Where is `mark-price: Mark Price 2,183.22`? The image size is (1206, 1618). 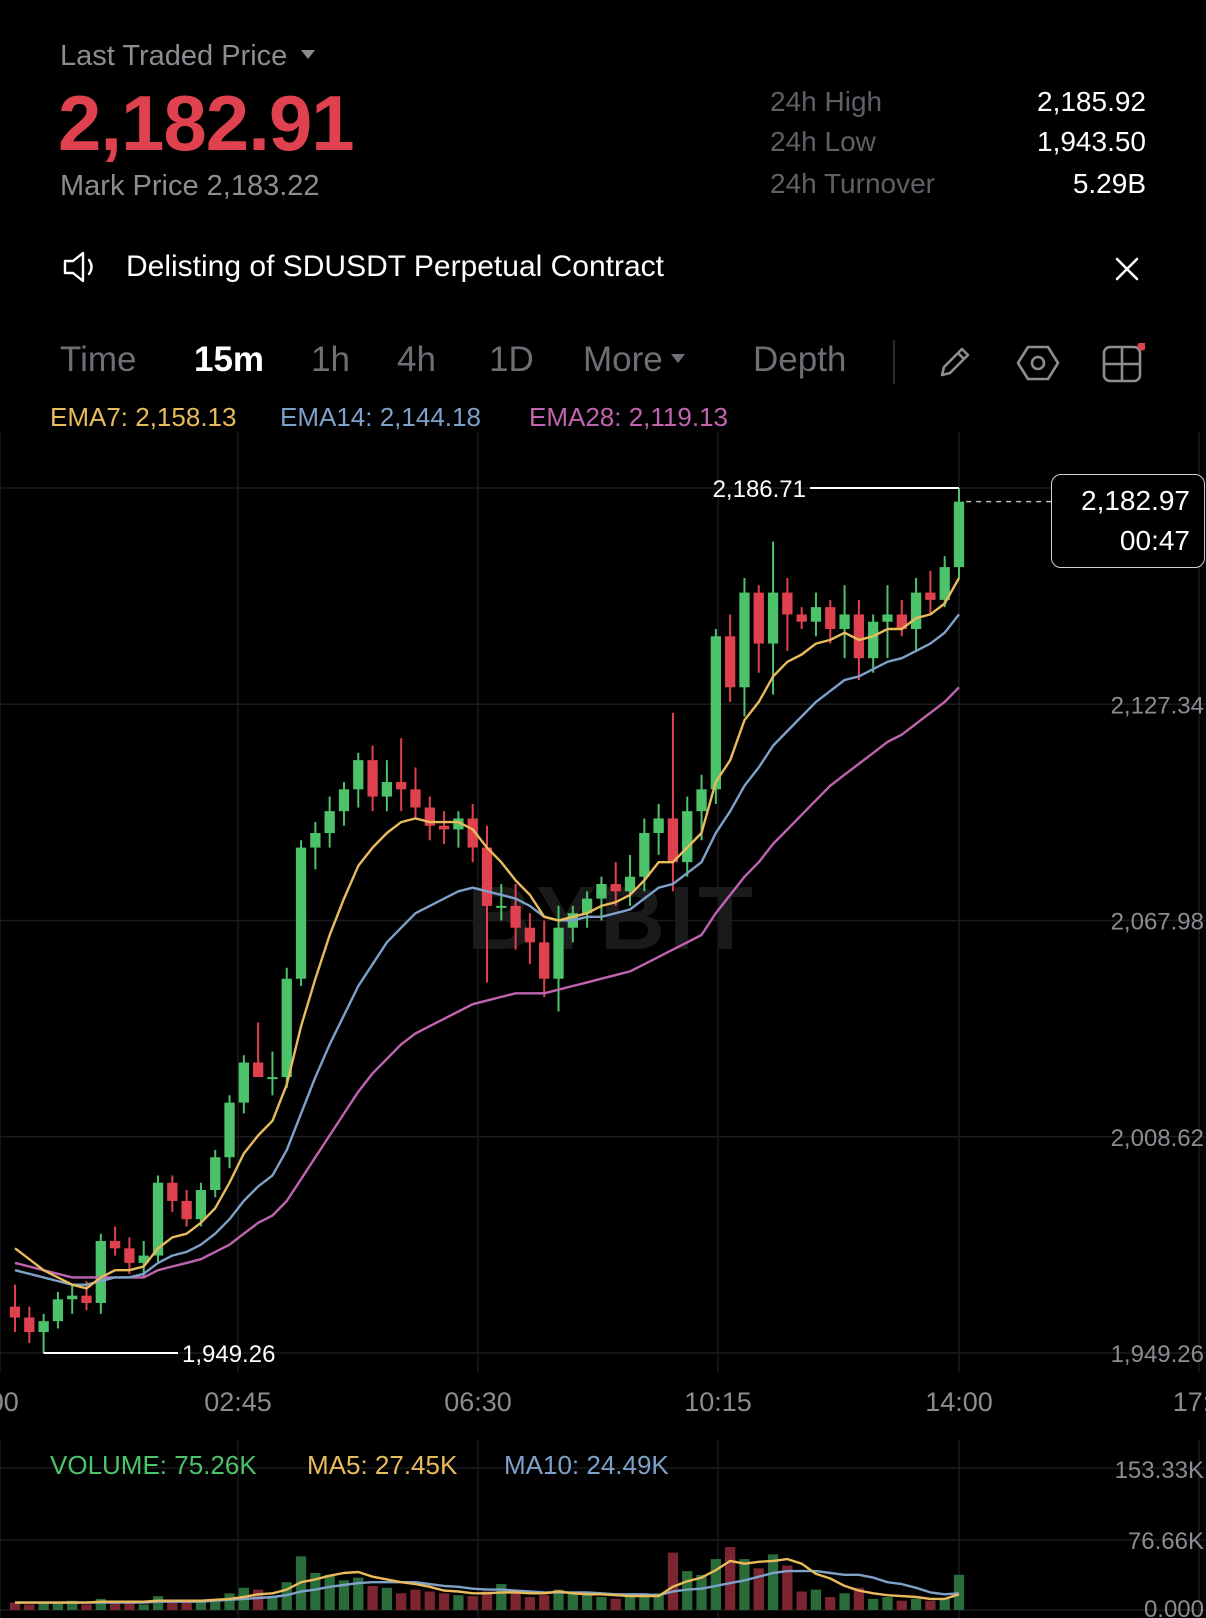 mark-price: Mark Price 2,183.22 is located at coordinates (190, 186).